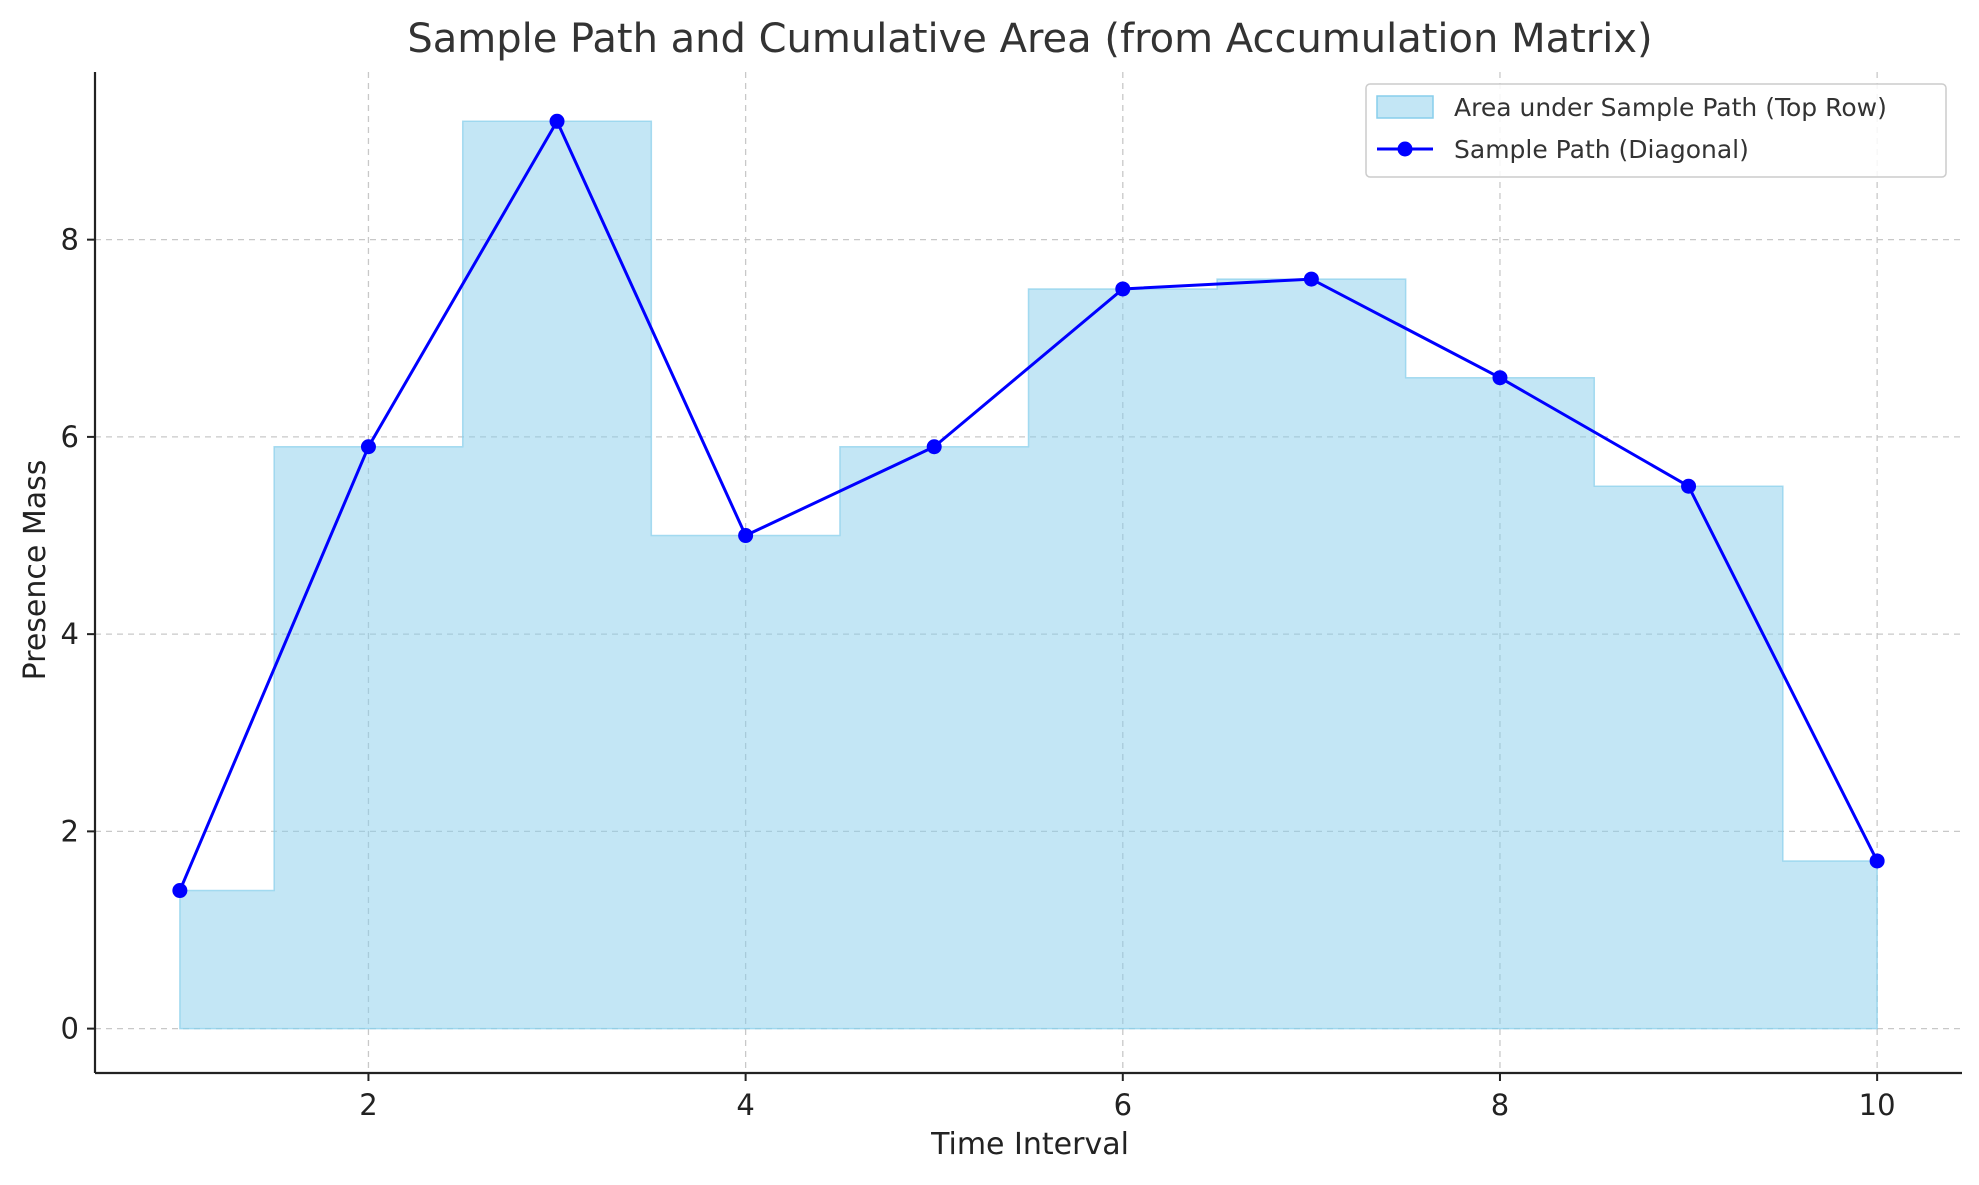 The image size is (1979, 1185). I want to click on x-tick-label: 6, so click(1123, 1105).